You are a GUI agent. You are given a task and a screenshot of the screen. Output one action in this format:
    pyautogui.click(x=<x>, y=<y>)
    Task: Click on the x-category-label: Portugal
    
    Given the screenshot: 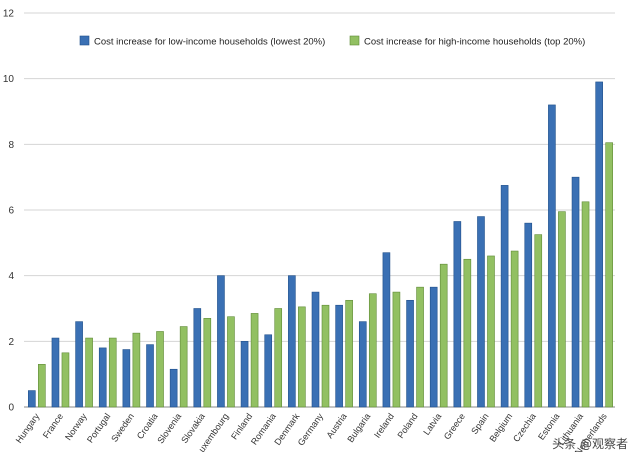 What is the action you would take?
    pyautogui.click(x=98, y=427)
    